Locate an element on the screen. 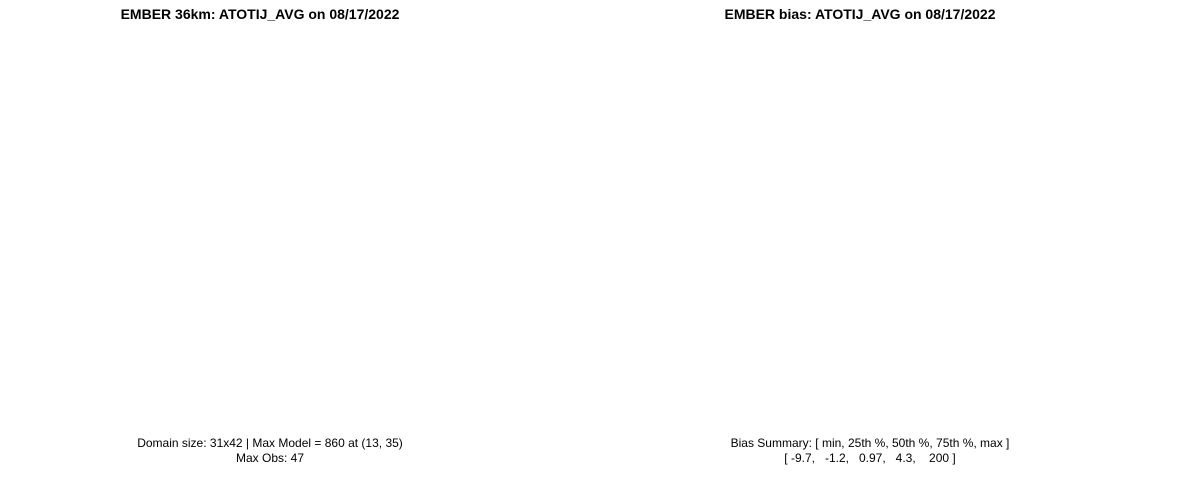 Image resolution: width=1200 pixels, height=479 pixels. colorbar-tick-label: 15 is located at coordinates (574, 280).